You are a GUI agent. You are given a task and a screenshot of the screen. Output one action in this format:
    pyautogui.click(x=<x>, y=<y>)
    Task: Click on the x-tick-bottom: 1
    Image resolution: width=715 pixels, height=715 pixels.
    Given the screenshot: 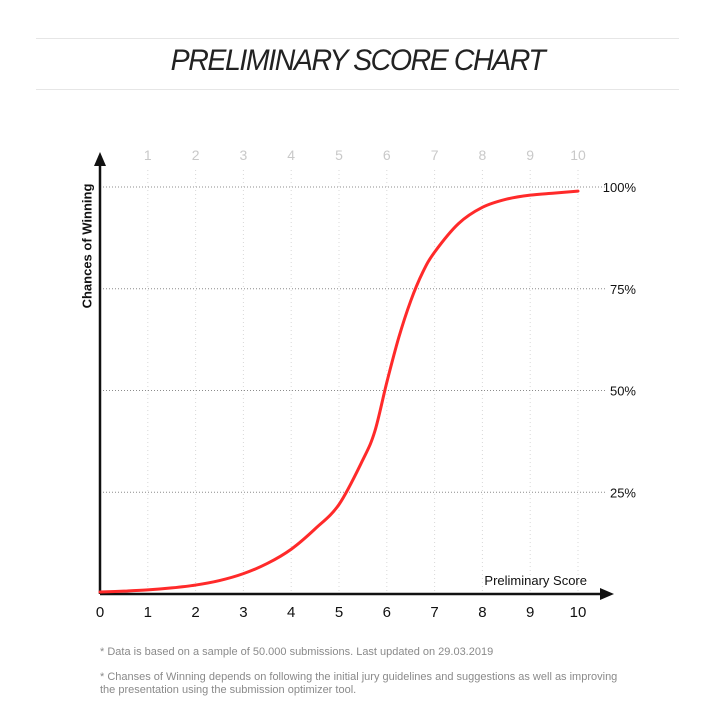 What is the action you would take?
    pyautogui.click(x=148, y=612)
    